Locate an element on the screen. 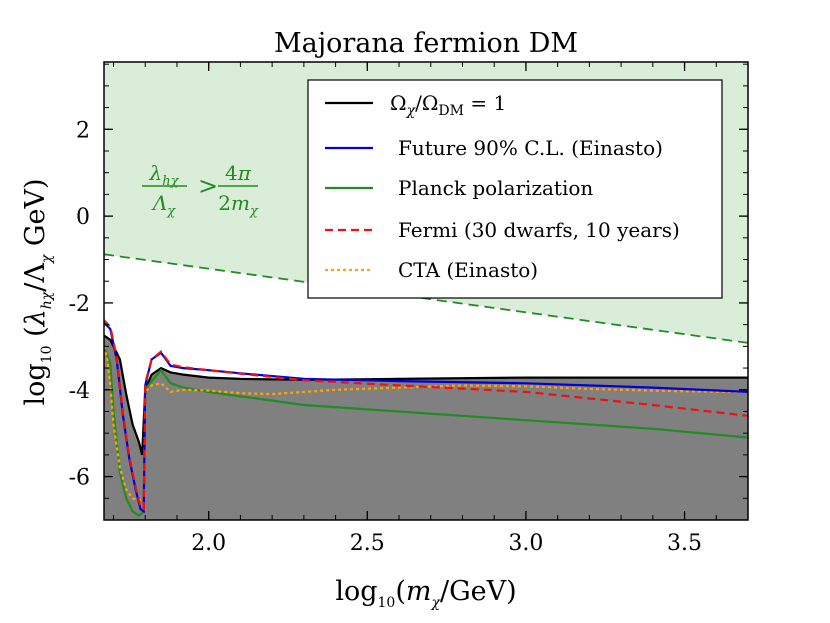  y-tick-label: -4 is located at coordinates (79, 391).